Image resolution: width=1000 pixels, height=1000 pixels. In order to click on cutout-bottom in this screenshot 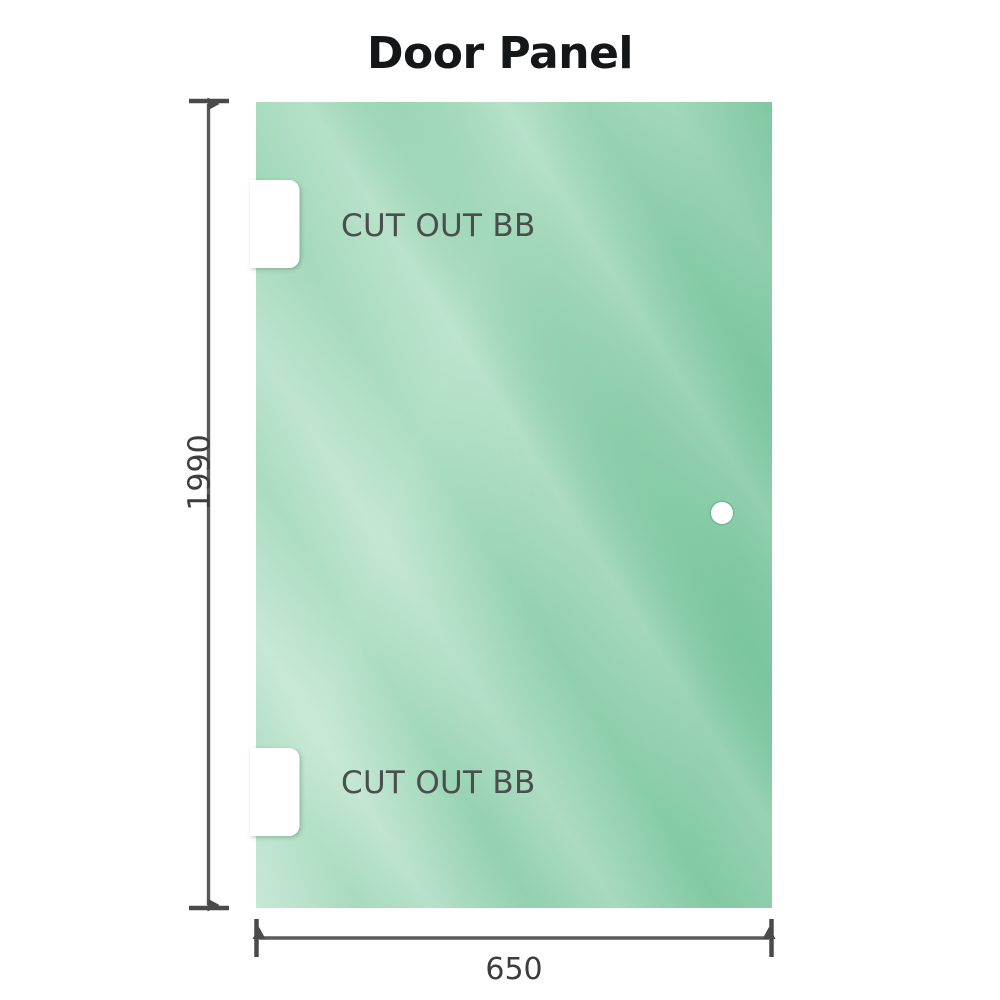, I will do `click(275, 792)`.